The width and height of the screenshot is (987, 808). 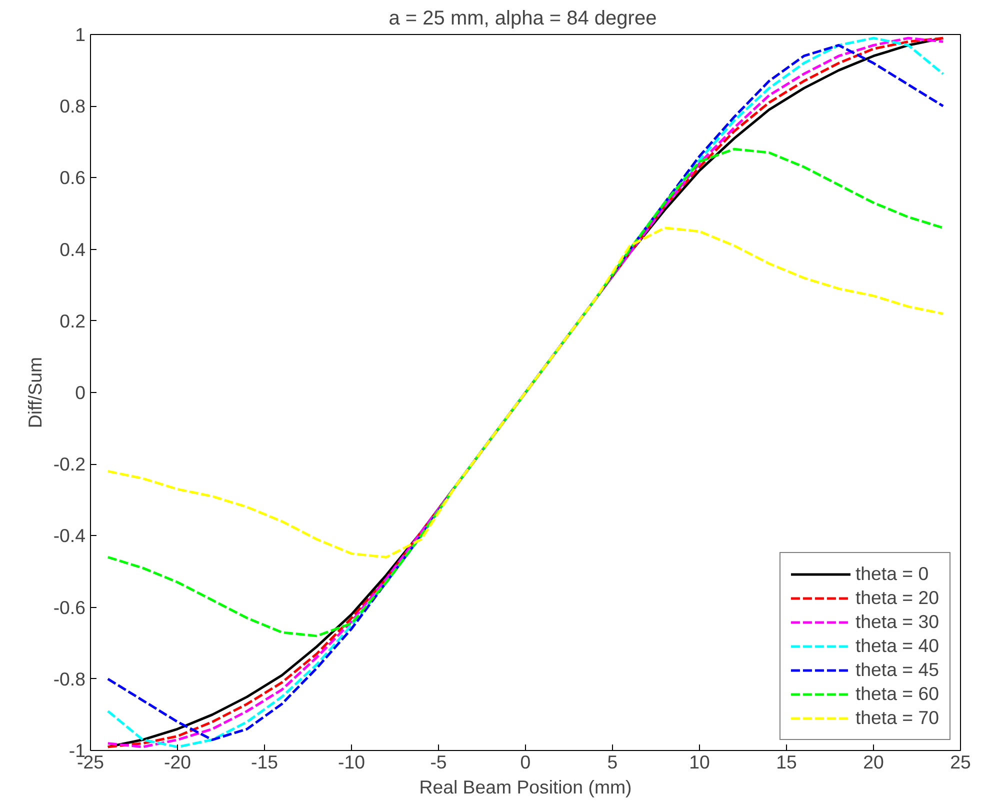 I want to click on x-tick-label: -10, so click(x=351, y=762).